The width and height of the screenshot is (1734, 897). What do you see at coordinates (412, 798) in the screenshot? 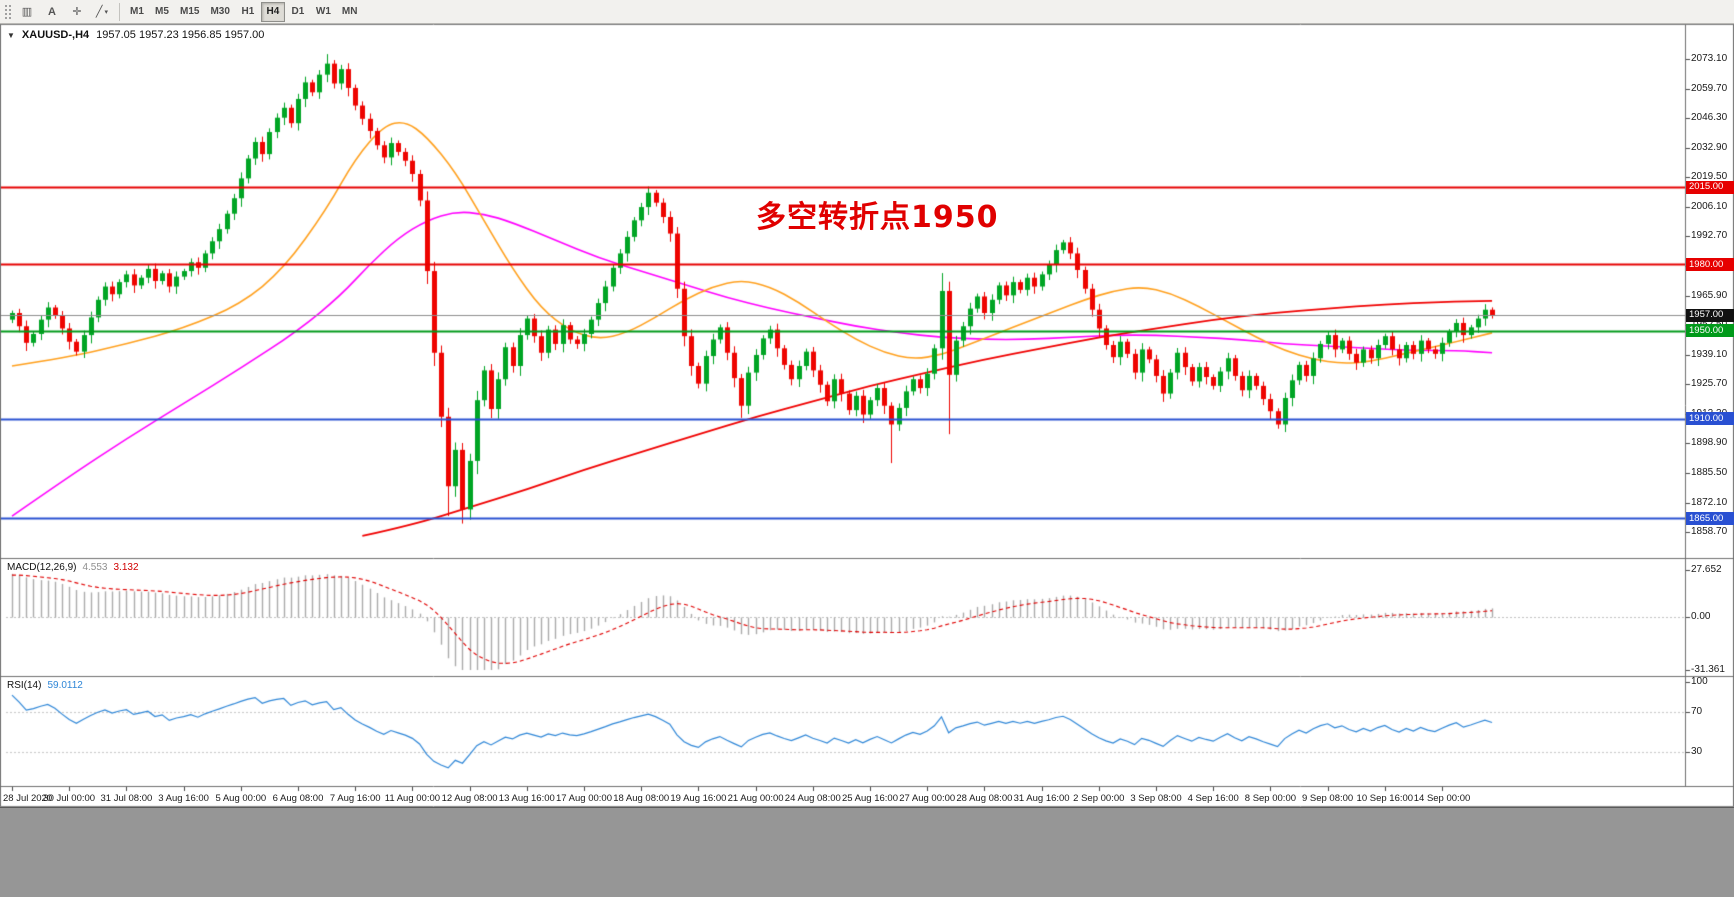
I see `time-axis-label: 11 Aug 00:00` at bounding box center [412, 798].